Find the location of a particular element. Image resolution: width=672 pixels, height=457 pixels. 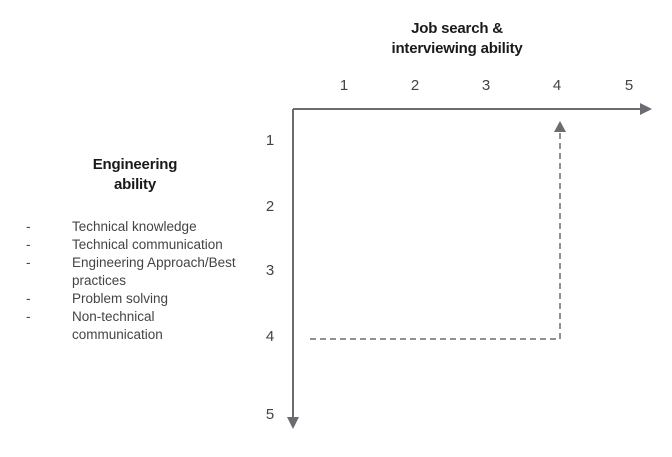

x-tick-1: 1 is located at coordinates (344, 85).